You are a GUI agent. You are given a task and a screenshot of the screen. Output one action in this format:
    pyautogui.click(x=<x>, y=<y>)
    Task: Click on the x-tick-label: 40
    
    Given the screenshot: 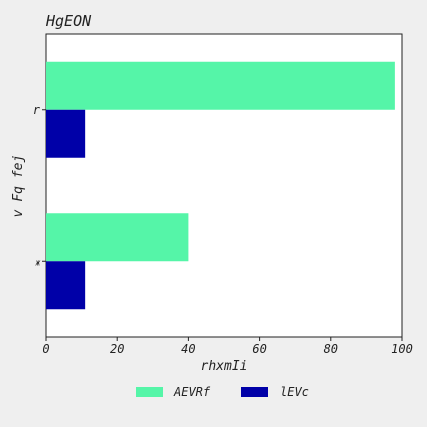 What is the action you would take?
    pyautogui.click(x=188, y=349)
    